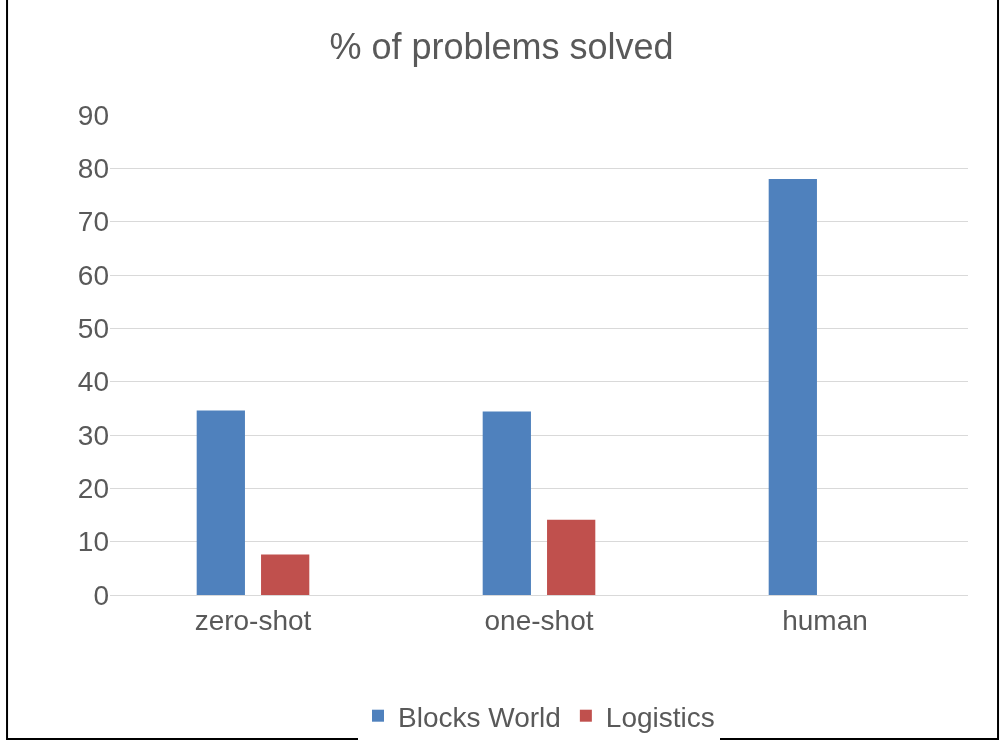  I want to click on y-tick-label: 0, so click(101, 595).